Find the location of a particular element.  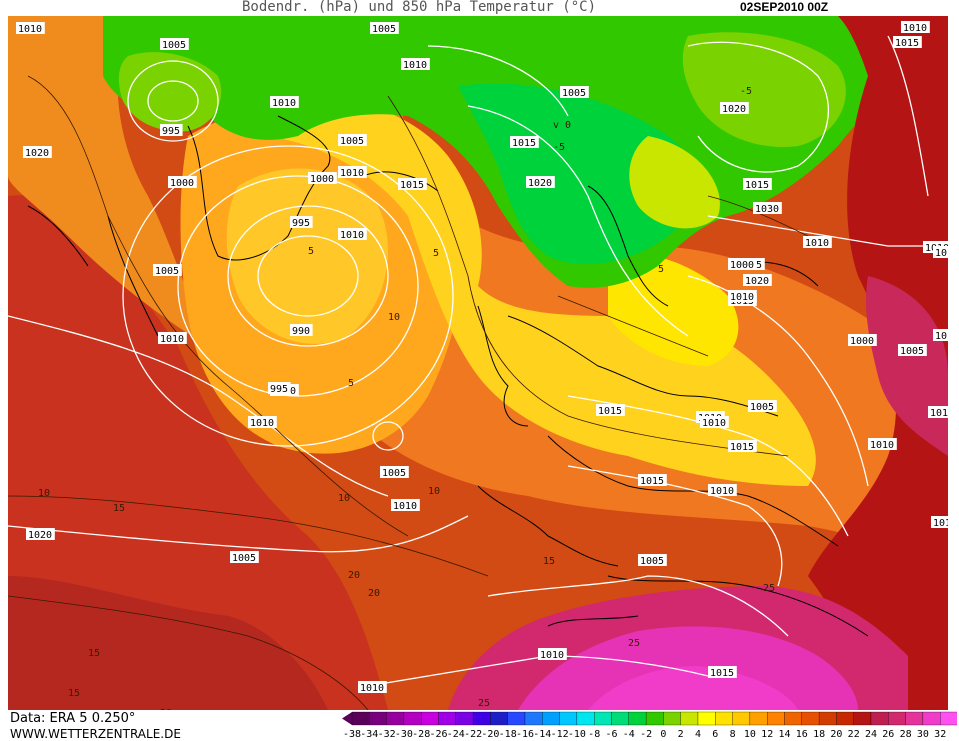

scale-tick-label: -6 is located at coordinates (611, 734).